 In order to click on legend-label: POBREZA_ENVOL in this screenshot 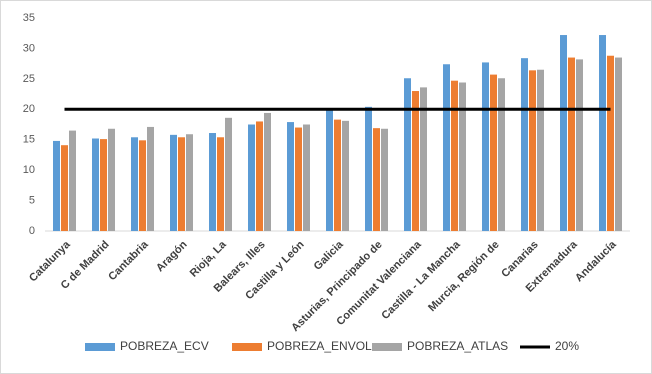, I will do `click(319, 346)`.